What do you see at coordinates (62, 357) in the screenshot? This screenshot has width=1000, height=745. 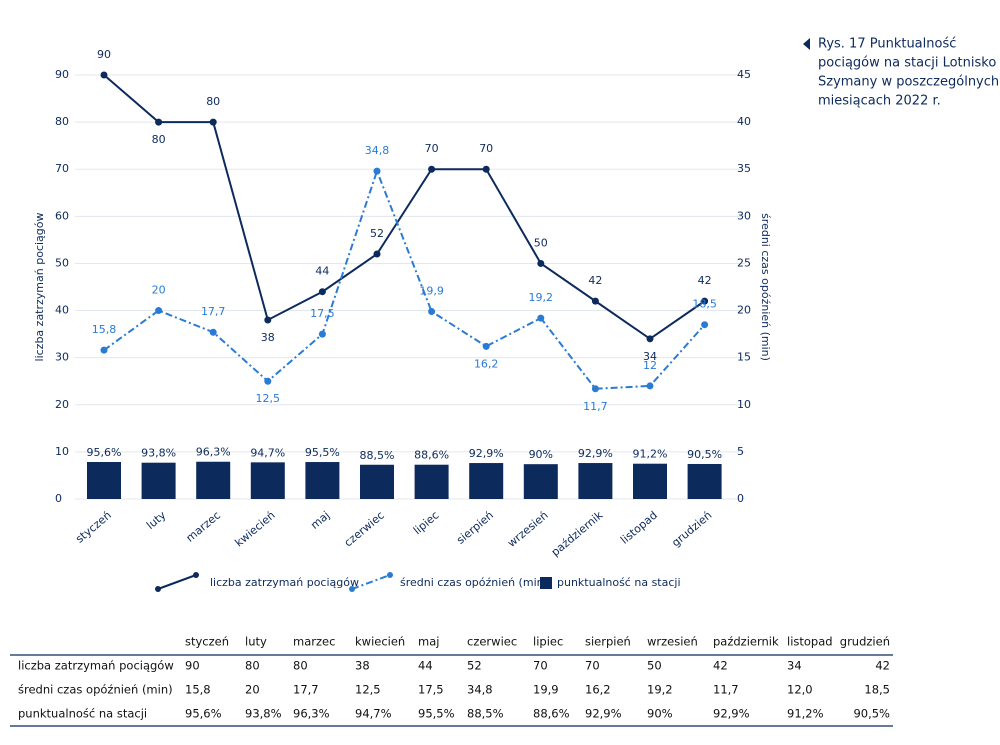 I see `y-tick-label: 30` at bounding box center [62, 357].